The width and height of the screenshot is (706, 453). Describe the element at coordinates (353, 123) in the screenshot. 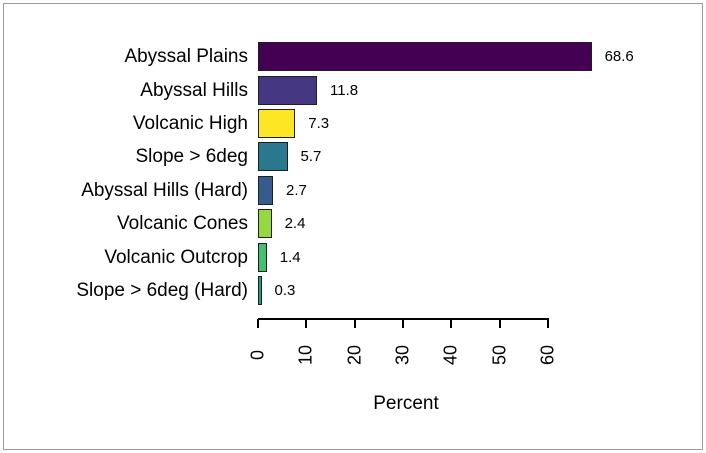

I see `bar-row: Volcanic High 7.3` at that location.